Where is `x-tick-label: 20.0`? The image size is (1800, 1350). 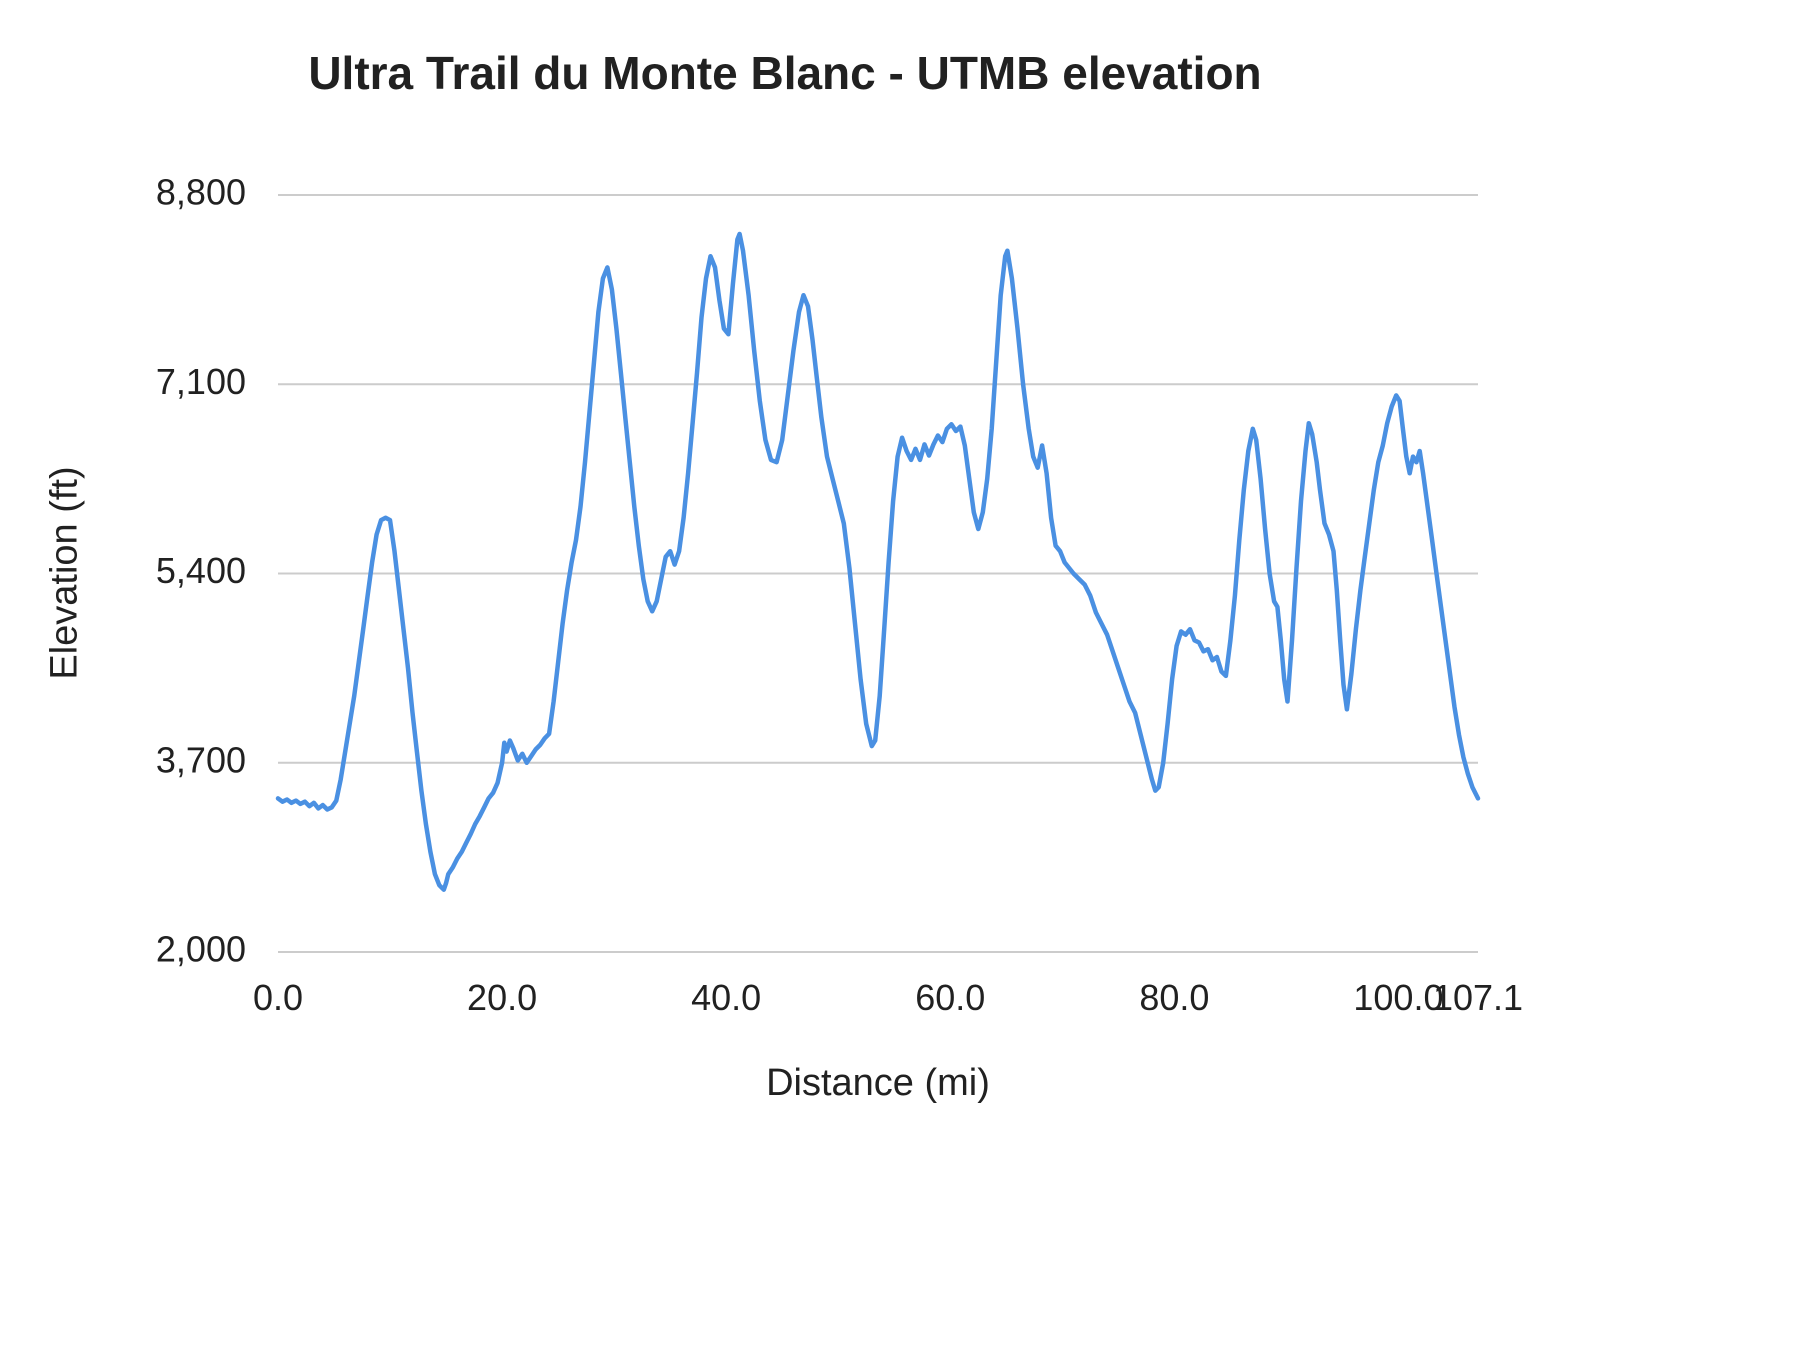 x-tick-label: 20.0 is located at coordinates (502, 997).